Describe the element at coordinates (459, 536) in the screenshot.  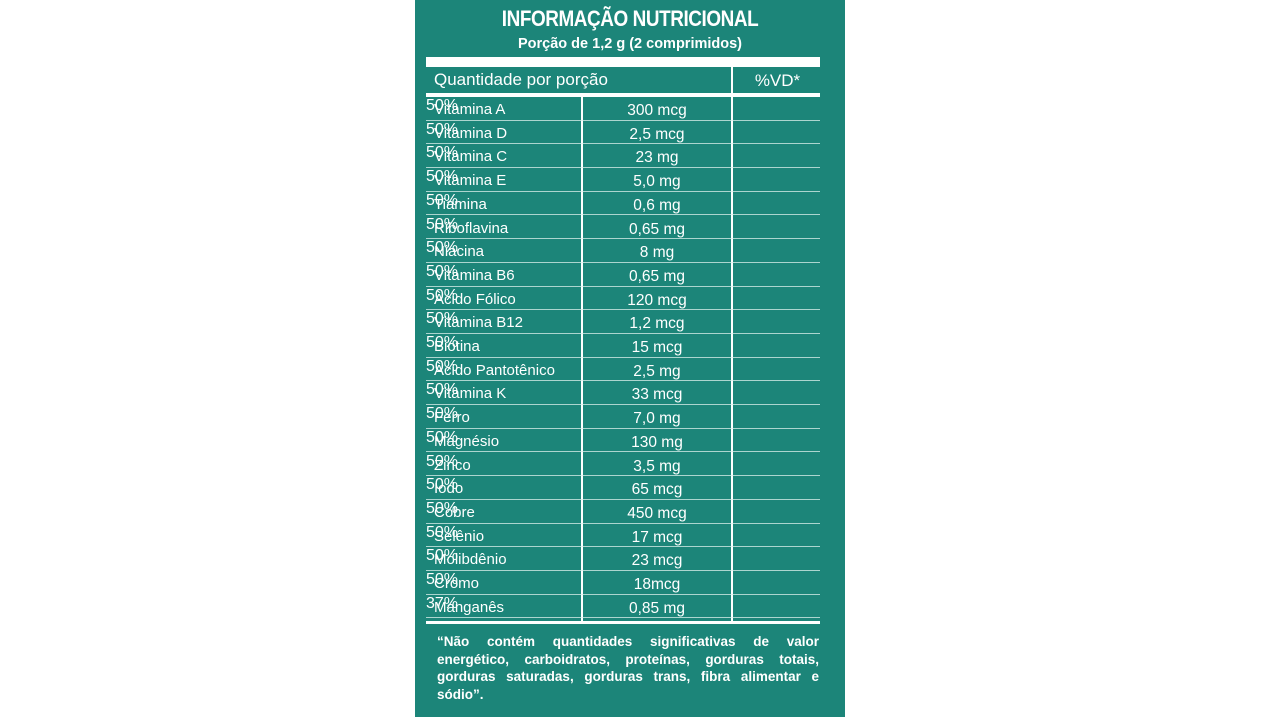
I see `nutrient-name: Selênio` at that location.